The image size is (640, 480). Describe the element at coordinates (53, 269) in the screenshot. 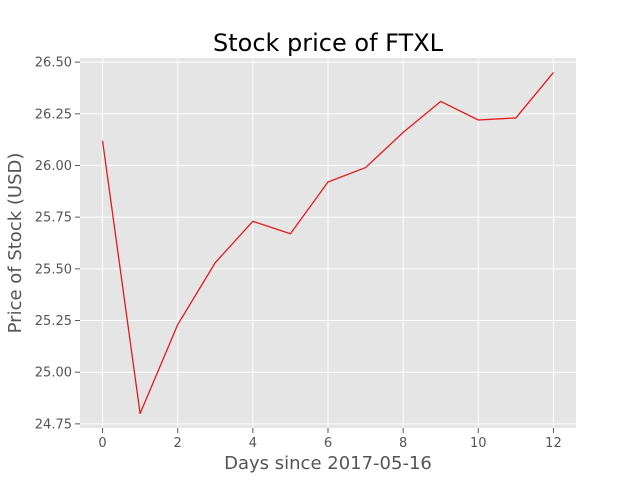

I see `y-tick-label: 25.50` at that location.